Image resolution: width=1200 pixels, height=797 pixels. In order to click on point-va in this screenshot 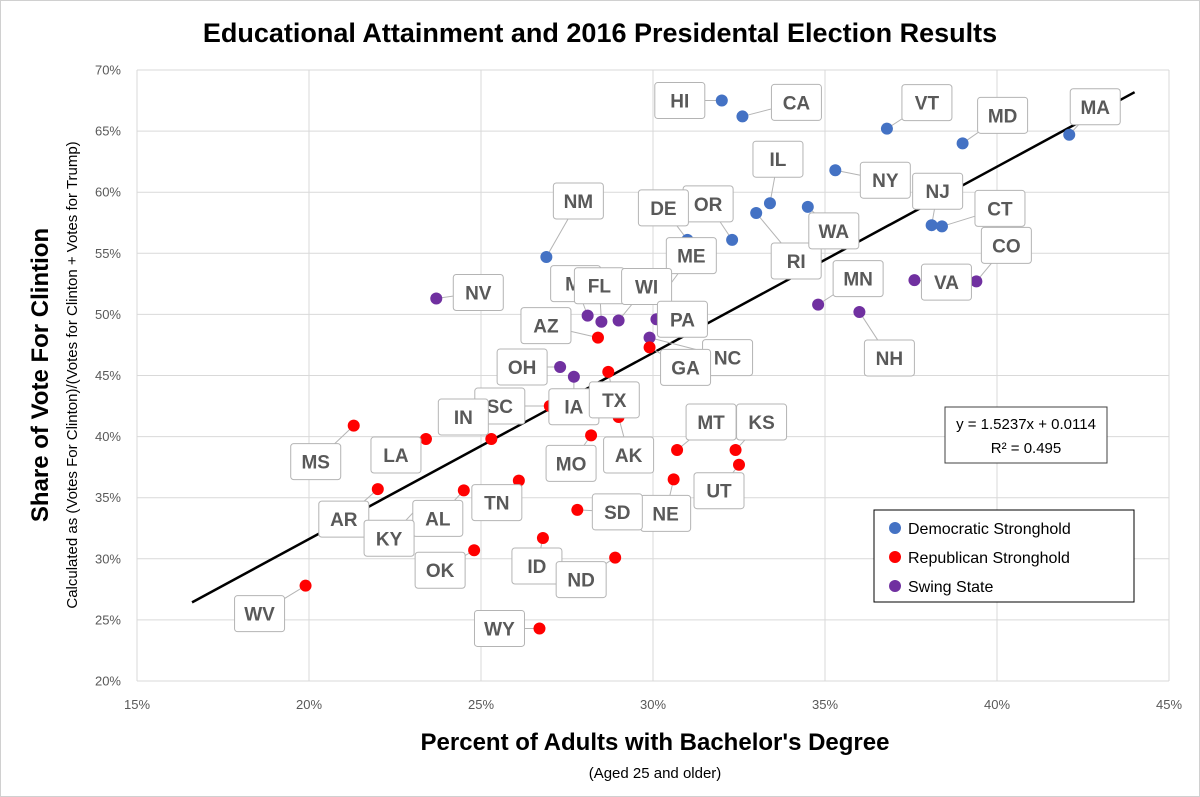, I will do `click(914, 280)`.